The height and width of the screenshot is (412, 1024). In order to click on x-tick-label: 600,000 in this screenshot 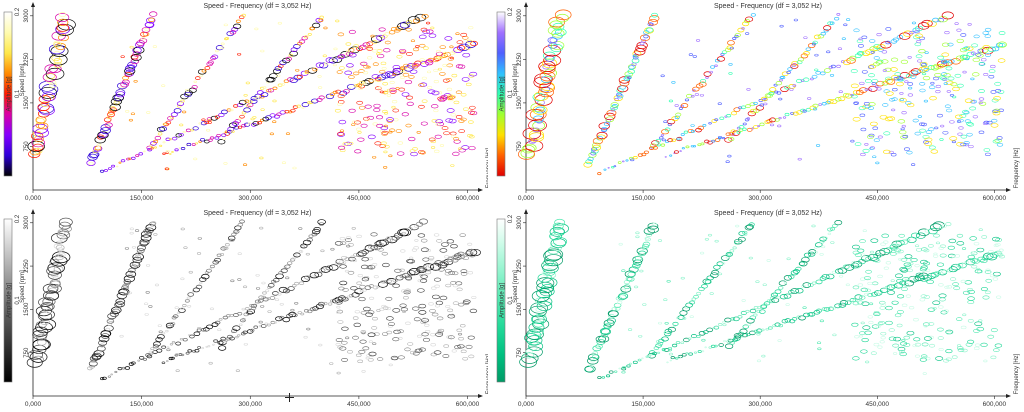, I will do `click(468, 404)`.